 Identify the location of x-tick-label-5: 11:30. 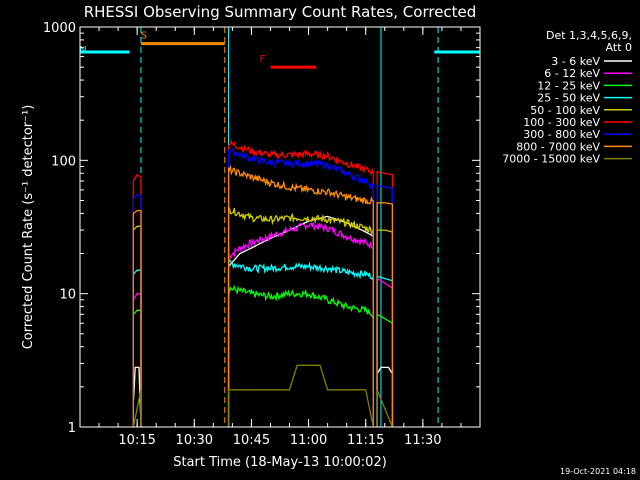
(422, 440).